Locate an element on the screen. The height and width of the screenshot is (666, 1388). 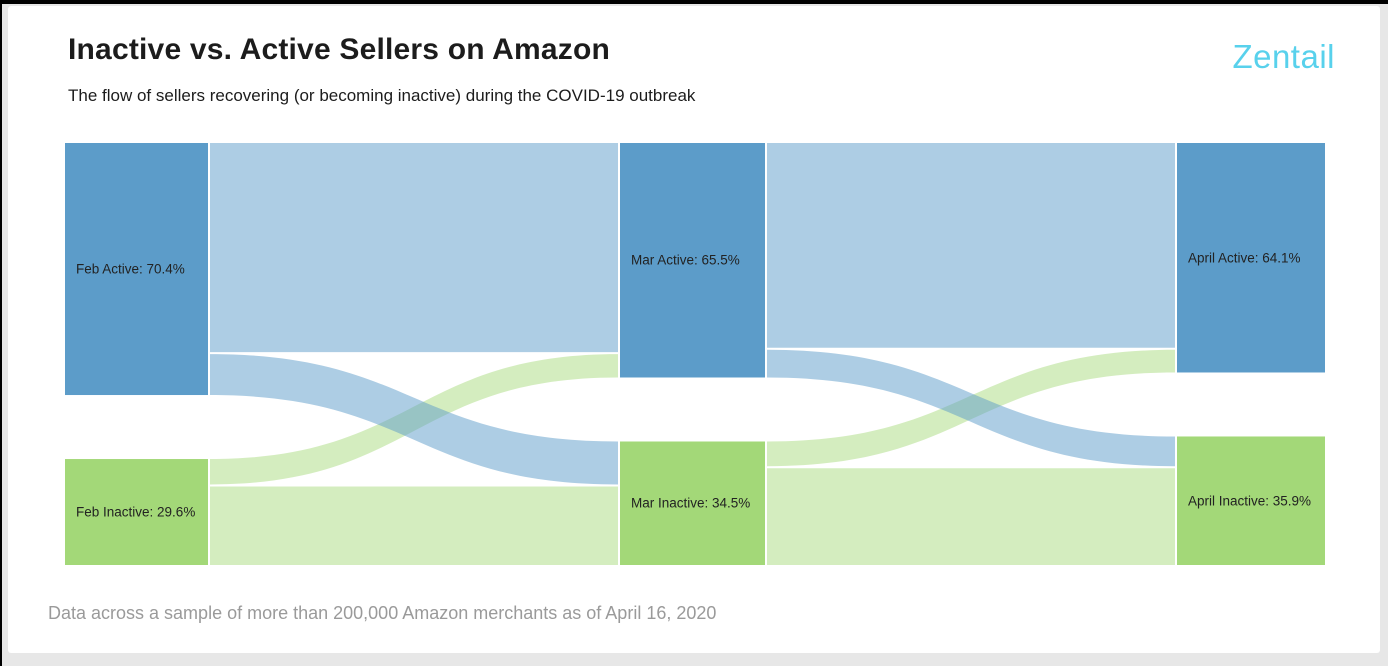
node-apr_inactive is located at coordinates (1251, 500).